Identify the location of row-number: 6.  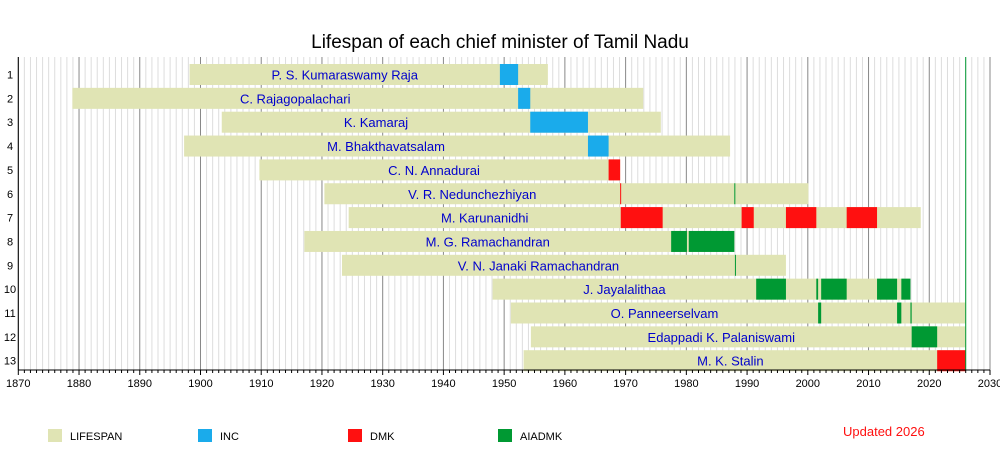
(10, 195).